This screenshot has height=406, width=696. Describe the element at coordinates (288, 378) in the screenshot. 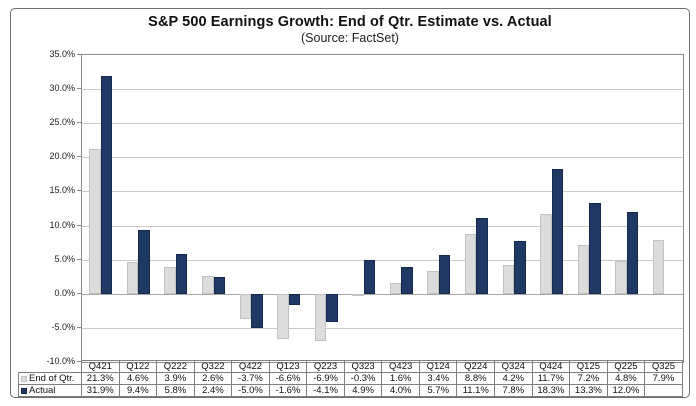

I see `value-cell: -6.6%` at that location.